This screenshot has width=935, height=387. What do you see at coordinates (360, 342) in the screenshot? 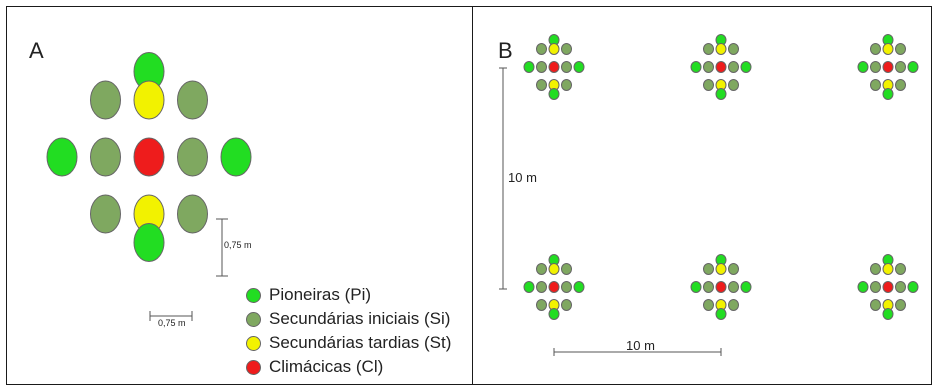
I see `legend-label: Secundárias tardias (St)` at bounding box center [360, 342].